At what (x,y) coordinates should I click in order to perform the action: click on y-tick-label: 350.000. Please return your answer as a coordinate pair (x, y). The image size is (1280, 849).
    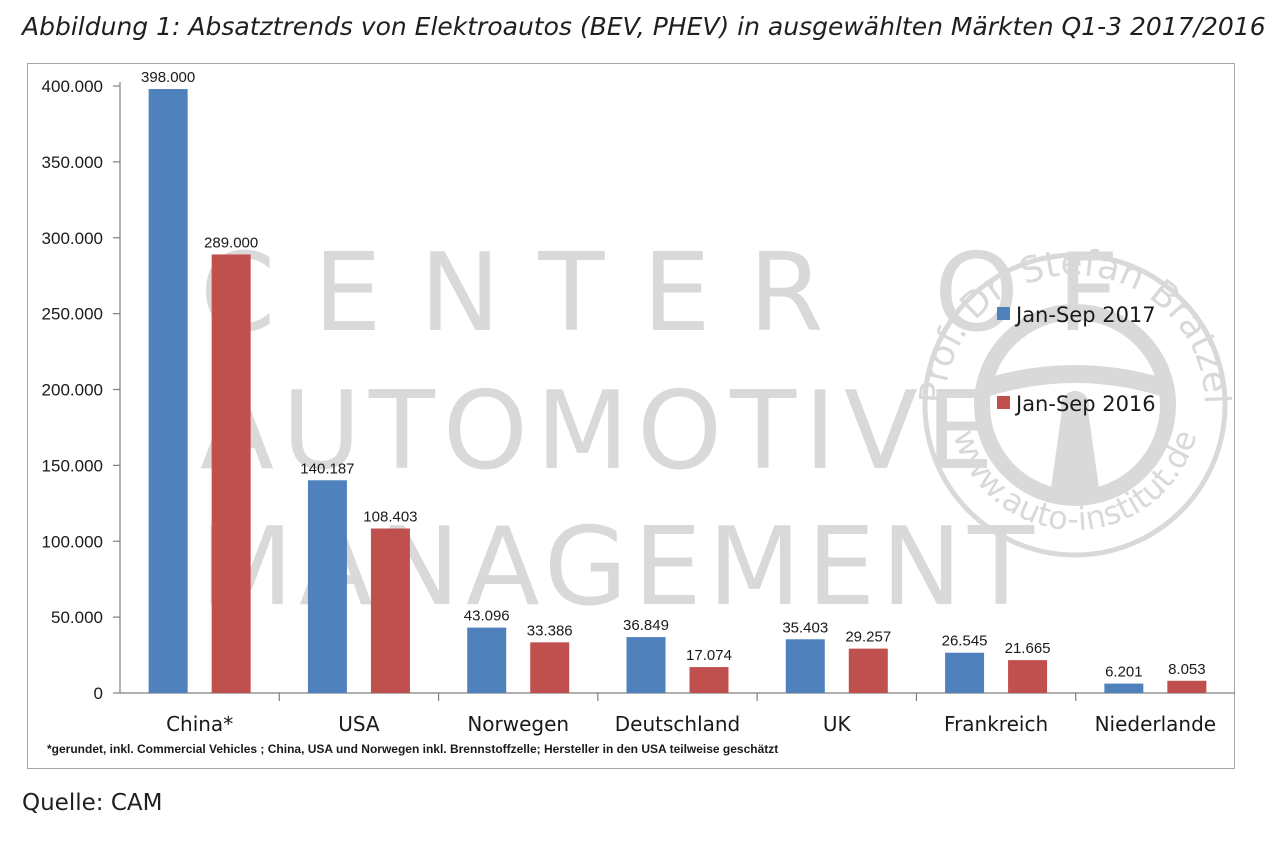
    Looking at the image, I should click on (72, 162).